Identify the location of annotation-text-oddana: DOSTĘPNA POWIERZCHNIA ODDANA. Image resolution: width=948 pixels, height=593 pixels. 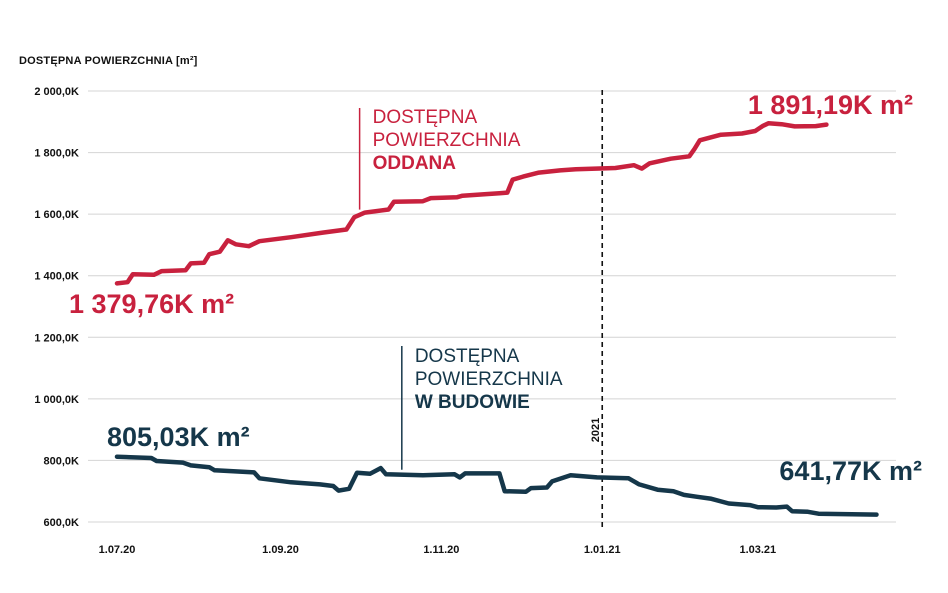
(447, 140).